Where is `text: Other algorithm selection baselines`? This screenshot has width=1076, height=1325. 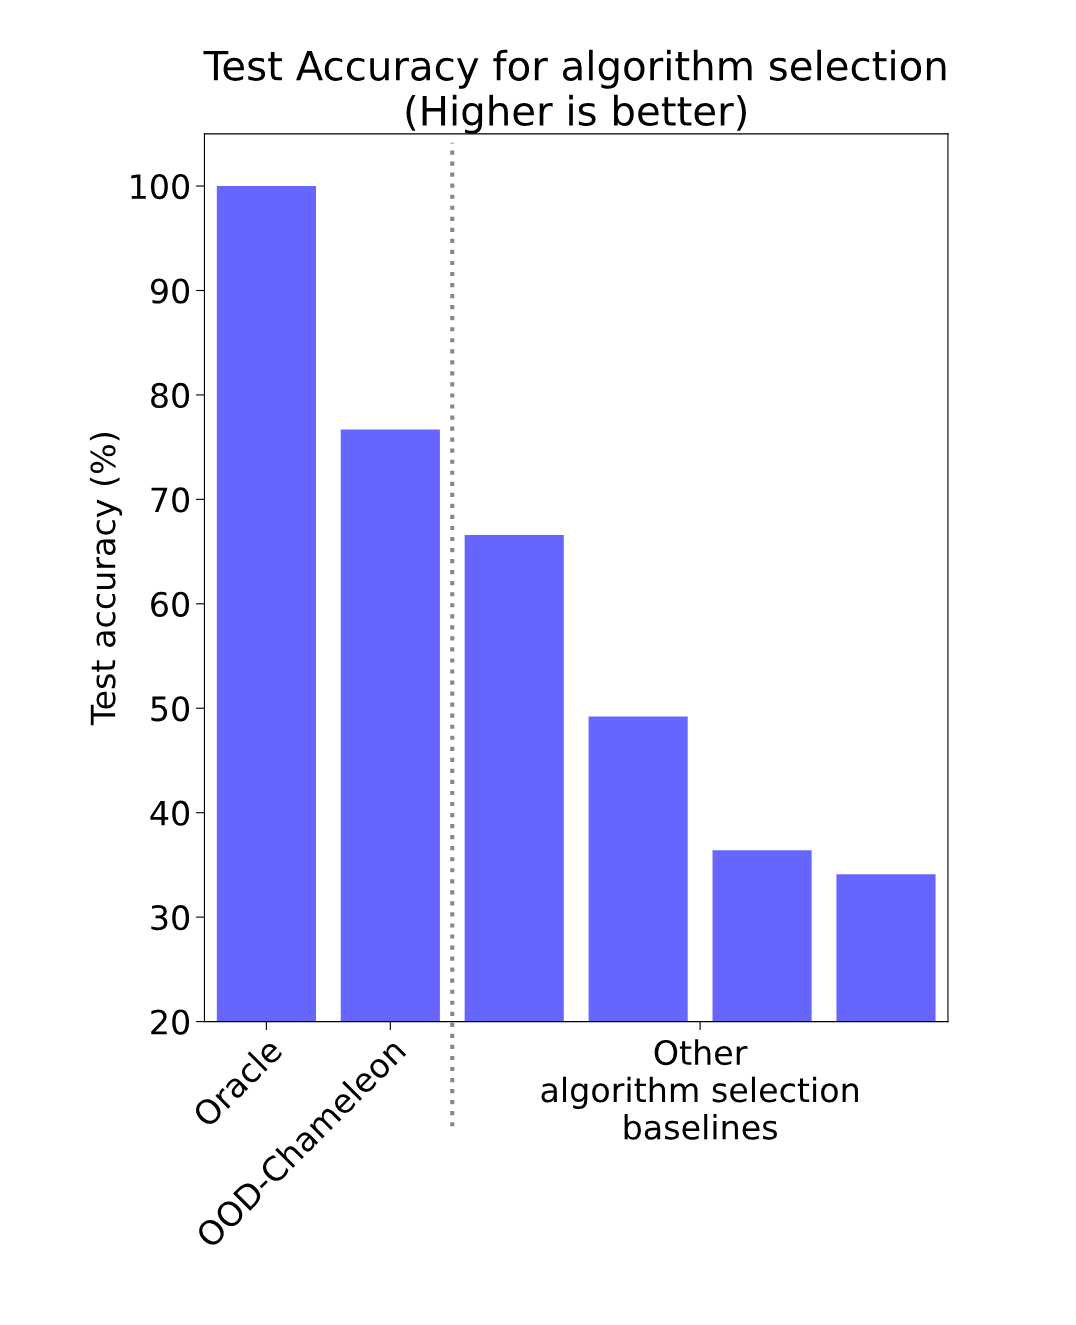
text: Other algorithm selection baselines is located at coordinates (699, 1089).